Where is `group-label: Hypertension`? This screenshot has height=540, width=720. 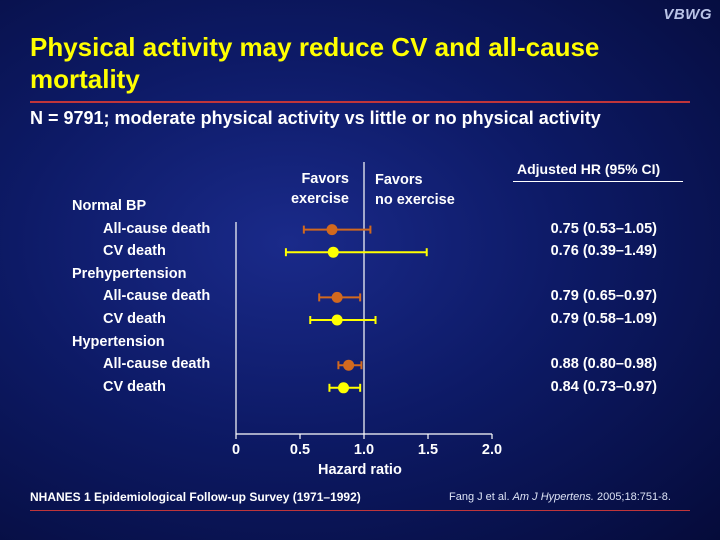 group-label: Hypertension is located at coordinates (118, 341).